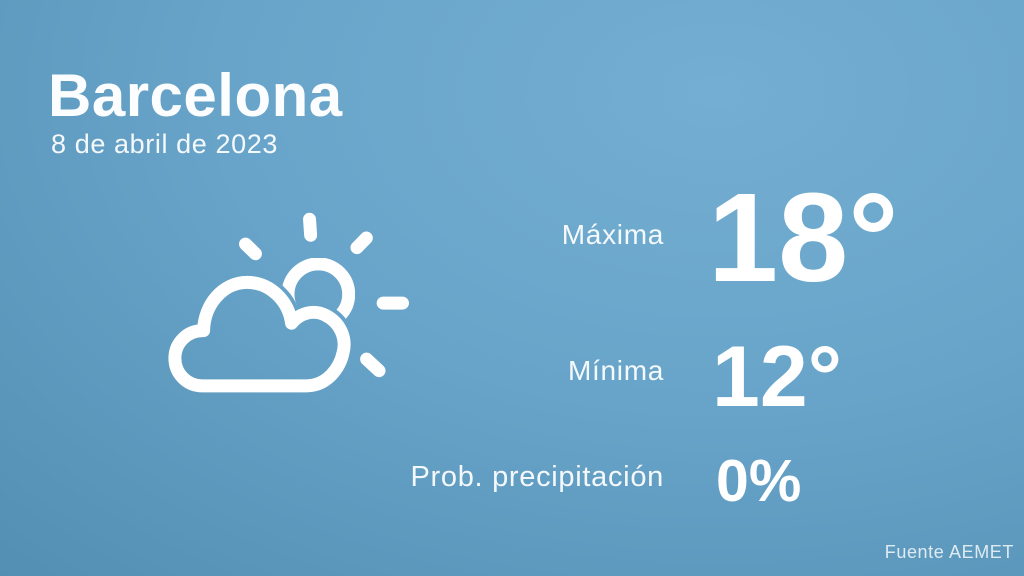  I want to click on forecast-date: 8 de abril de 2023, so click(164, 144).